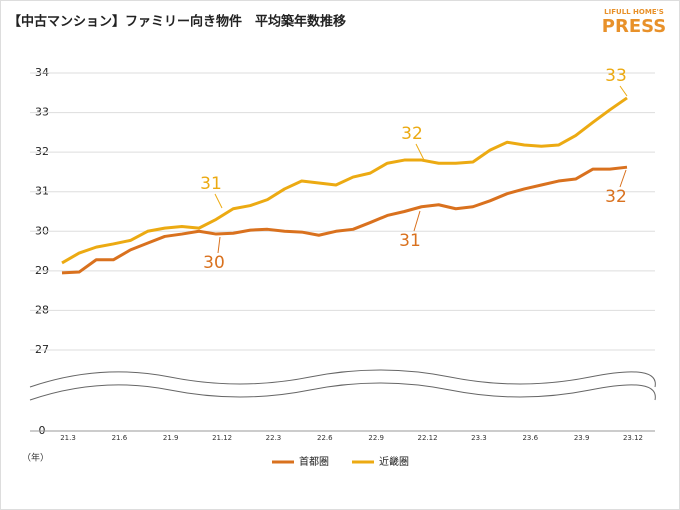 The image size is (680, 510). I want to click on x-tick-label: 23.3, so click(479, 438).